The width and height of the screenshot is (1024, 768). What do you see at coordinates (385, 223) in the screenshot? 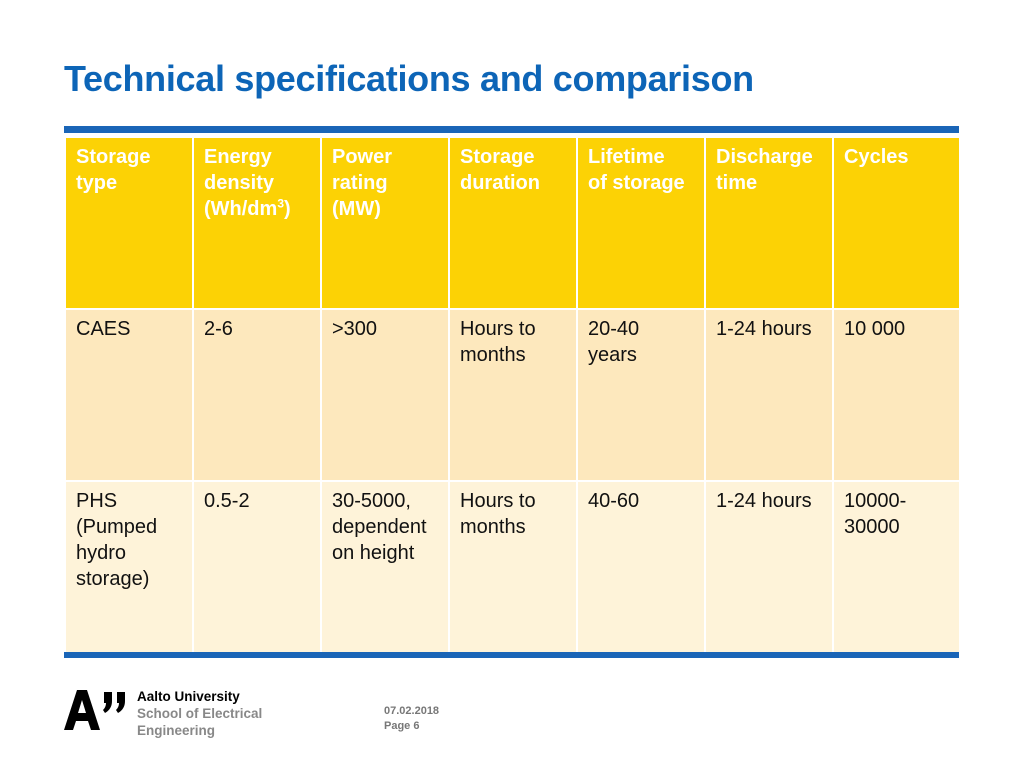
I see `header-power-rating: Power rating (MW)` at bounding box center [385, 223].